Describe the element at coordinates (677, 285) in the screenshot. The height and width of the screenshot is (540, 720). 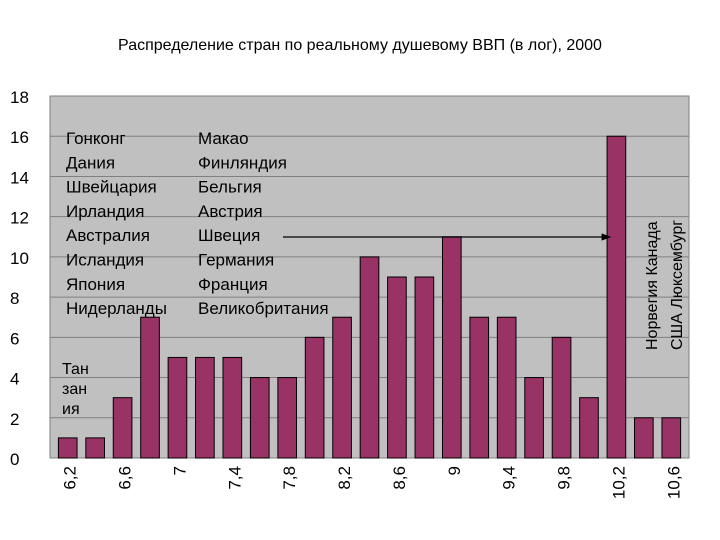
I see `annotation-top-countries: США Люксембург` at that location.